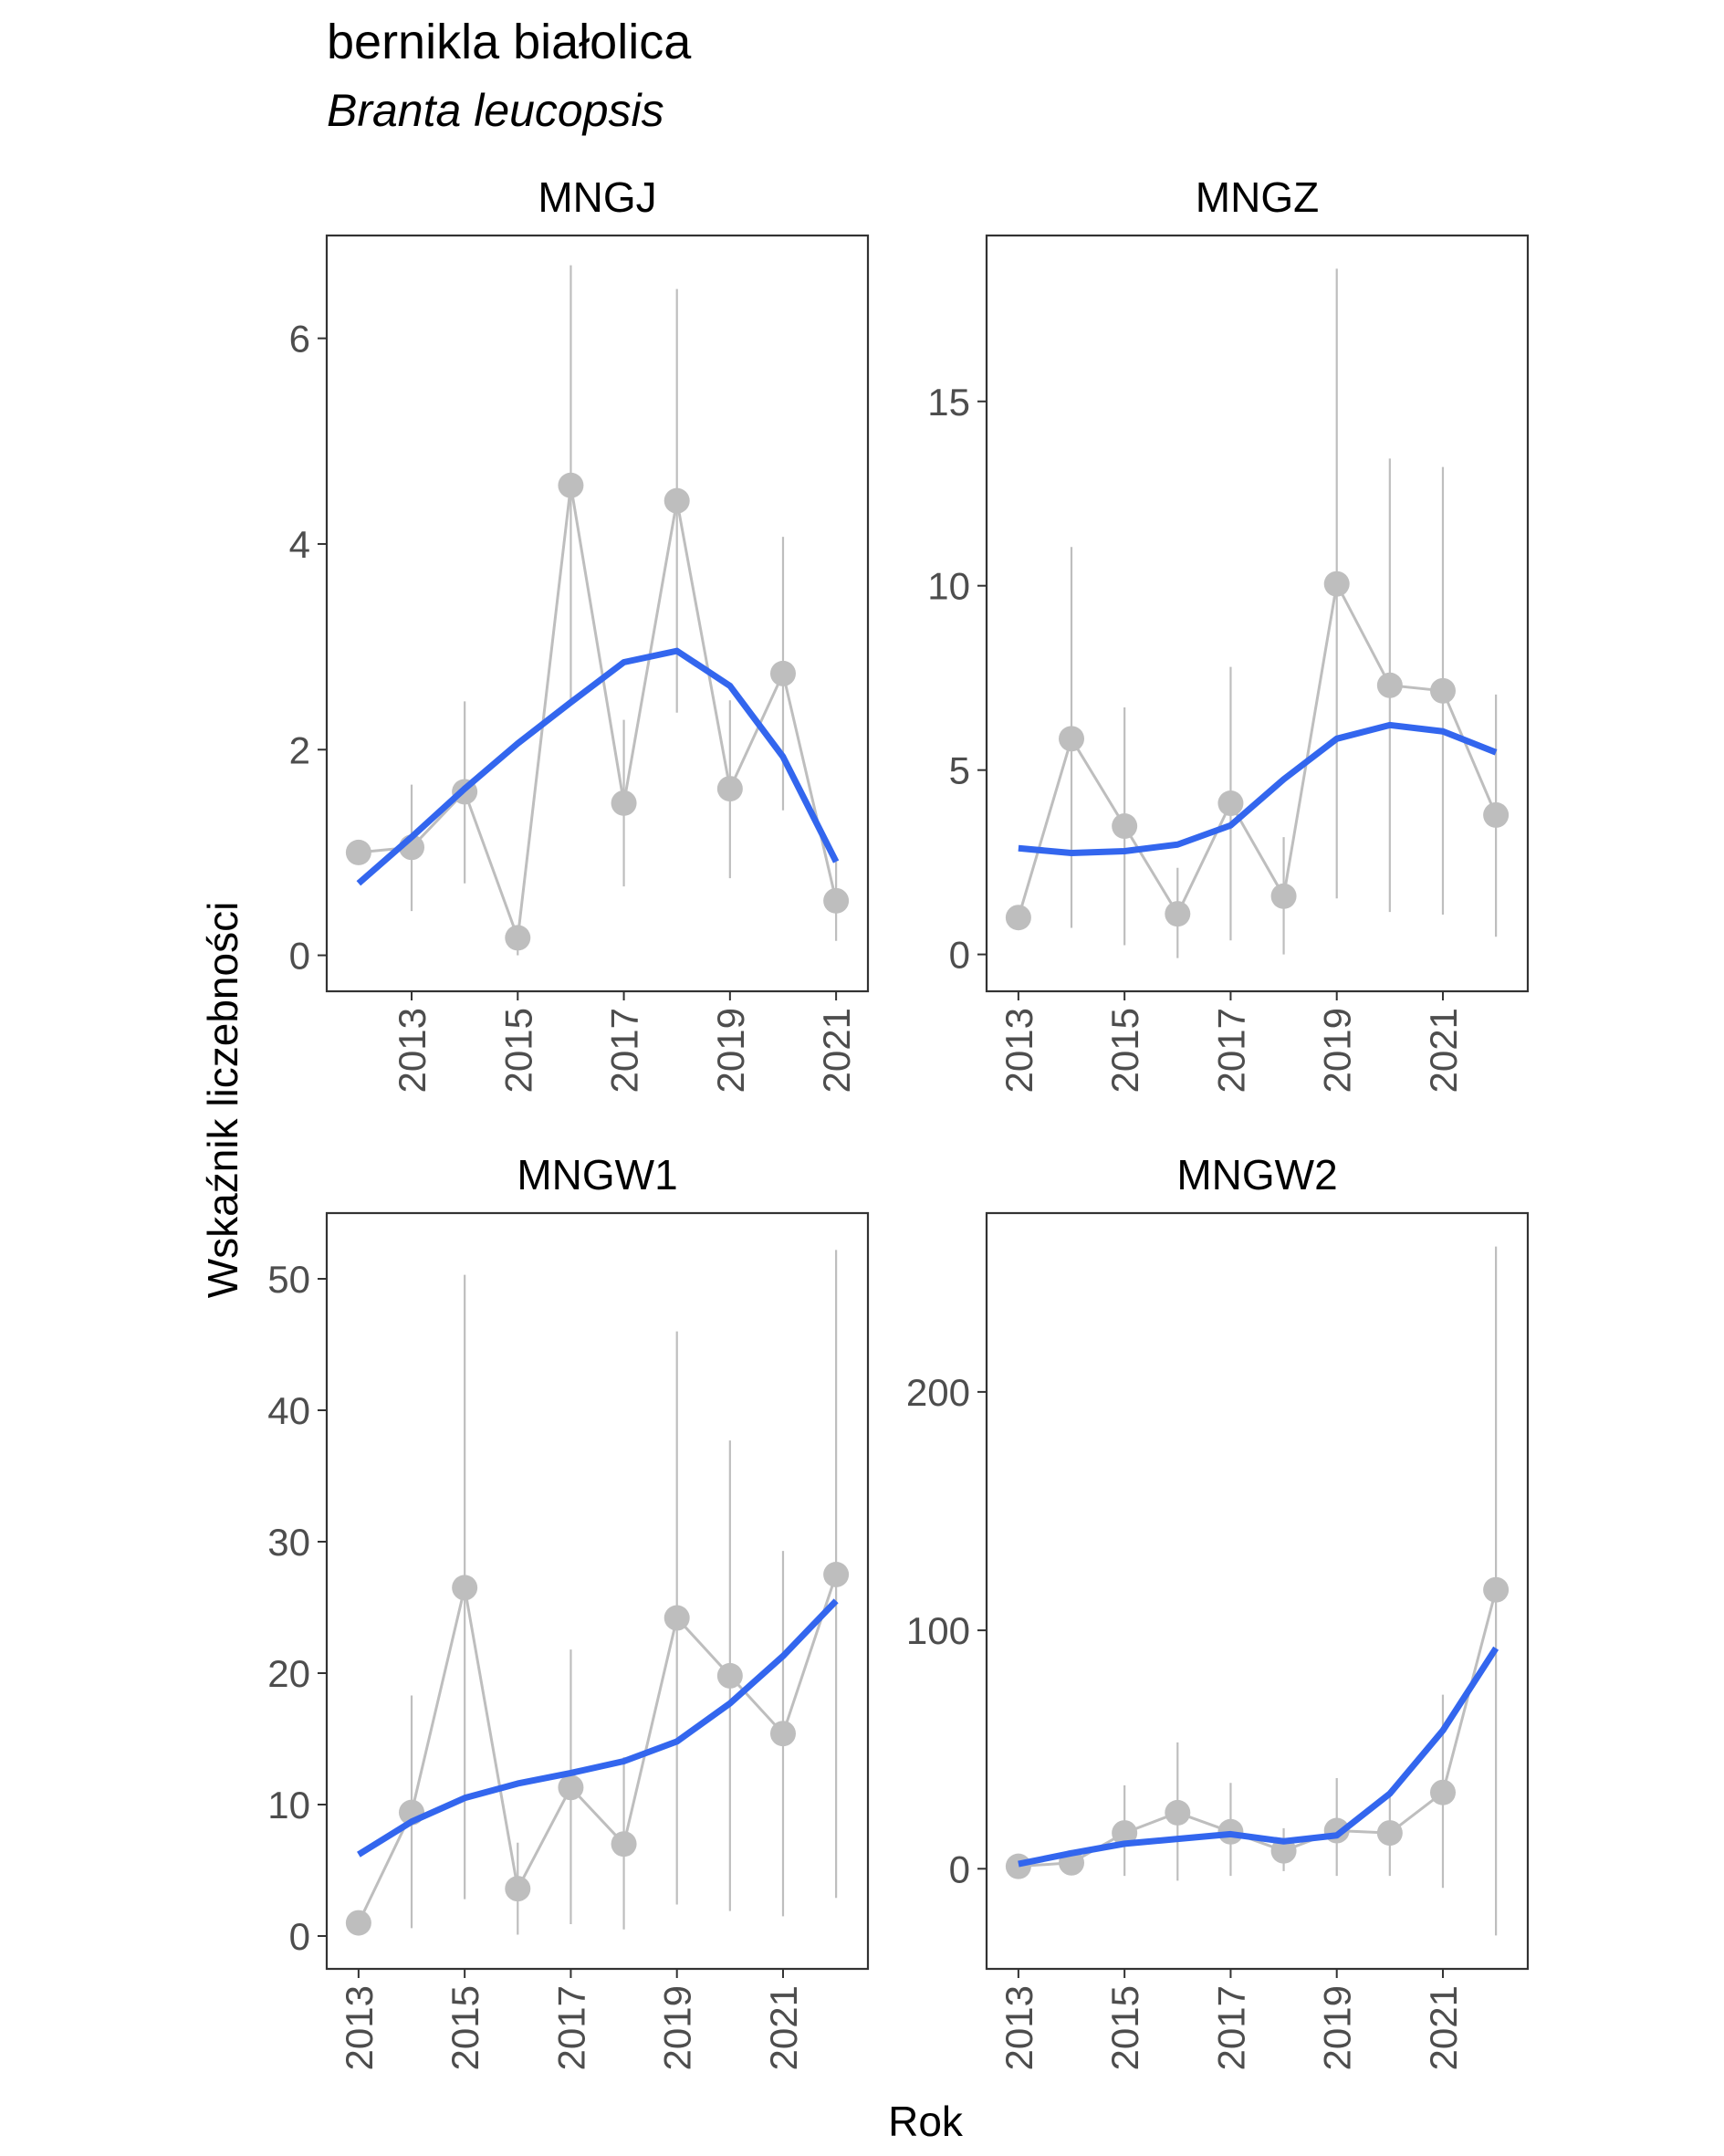  I want to click on y-tick-label: 15, so click(948, 403).